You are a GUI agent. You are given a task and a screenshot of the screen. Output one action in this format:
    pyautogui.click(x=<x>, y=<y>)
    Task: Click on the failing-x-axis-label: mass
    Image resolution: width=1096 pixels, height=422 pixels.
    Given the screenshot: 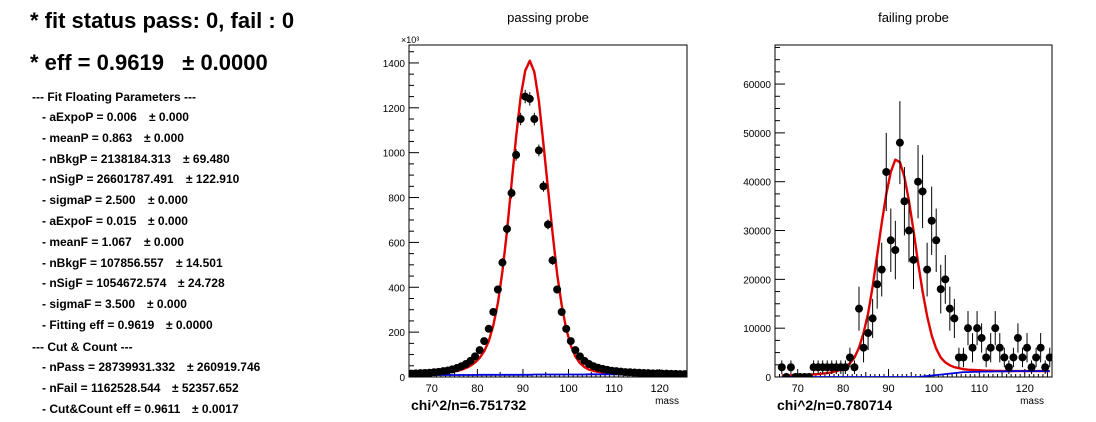 What is the action you would take?
    pyautogui.click(x=1032, y=401)
    